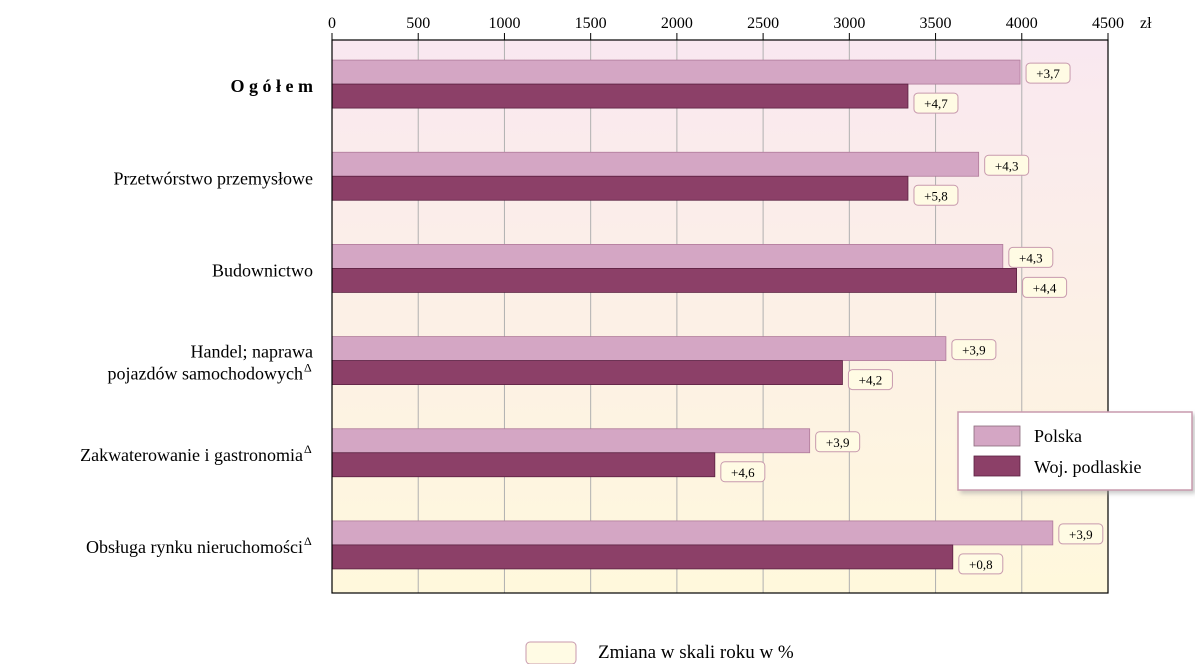 This screenshot has width=1195, height=664. I want to click on category-label: Handel; naprawa, so click(252, 352).